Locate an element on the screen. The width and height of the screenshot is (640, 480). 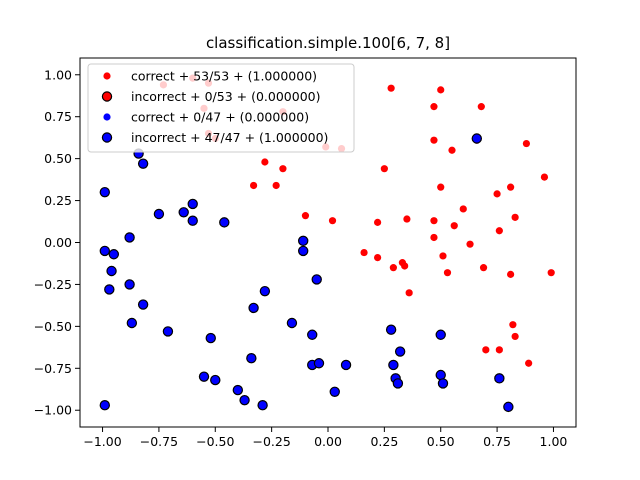
x-tick-label: −0.50 is located at coordinates (215, 441).